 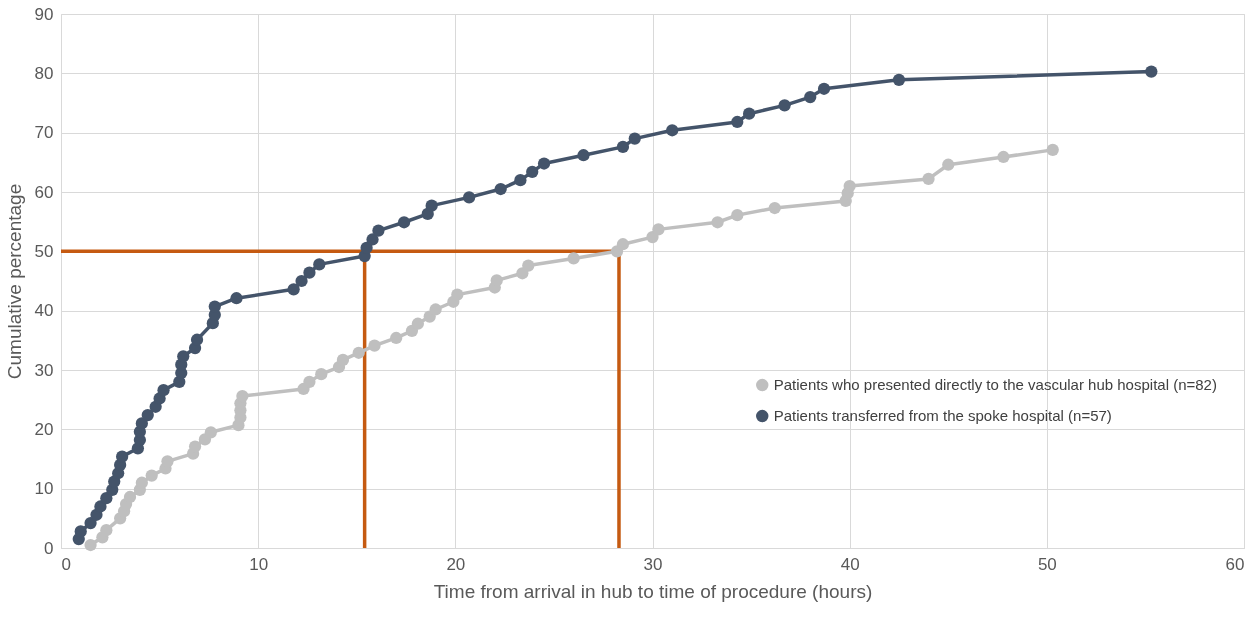 I want to click on x-tick-label: 30, so click(x=653, y=564).